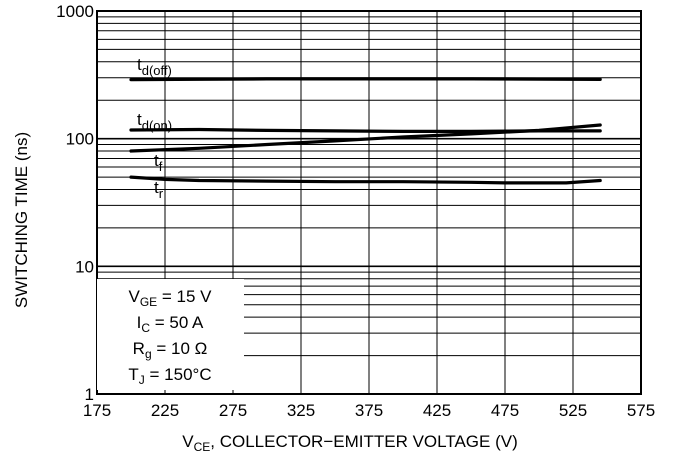  I want to click on x-tick-label: 225, so click(165, 410).